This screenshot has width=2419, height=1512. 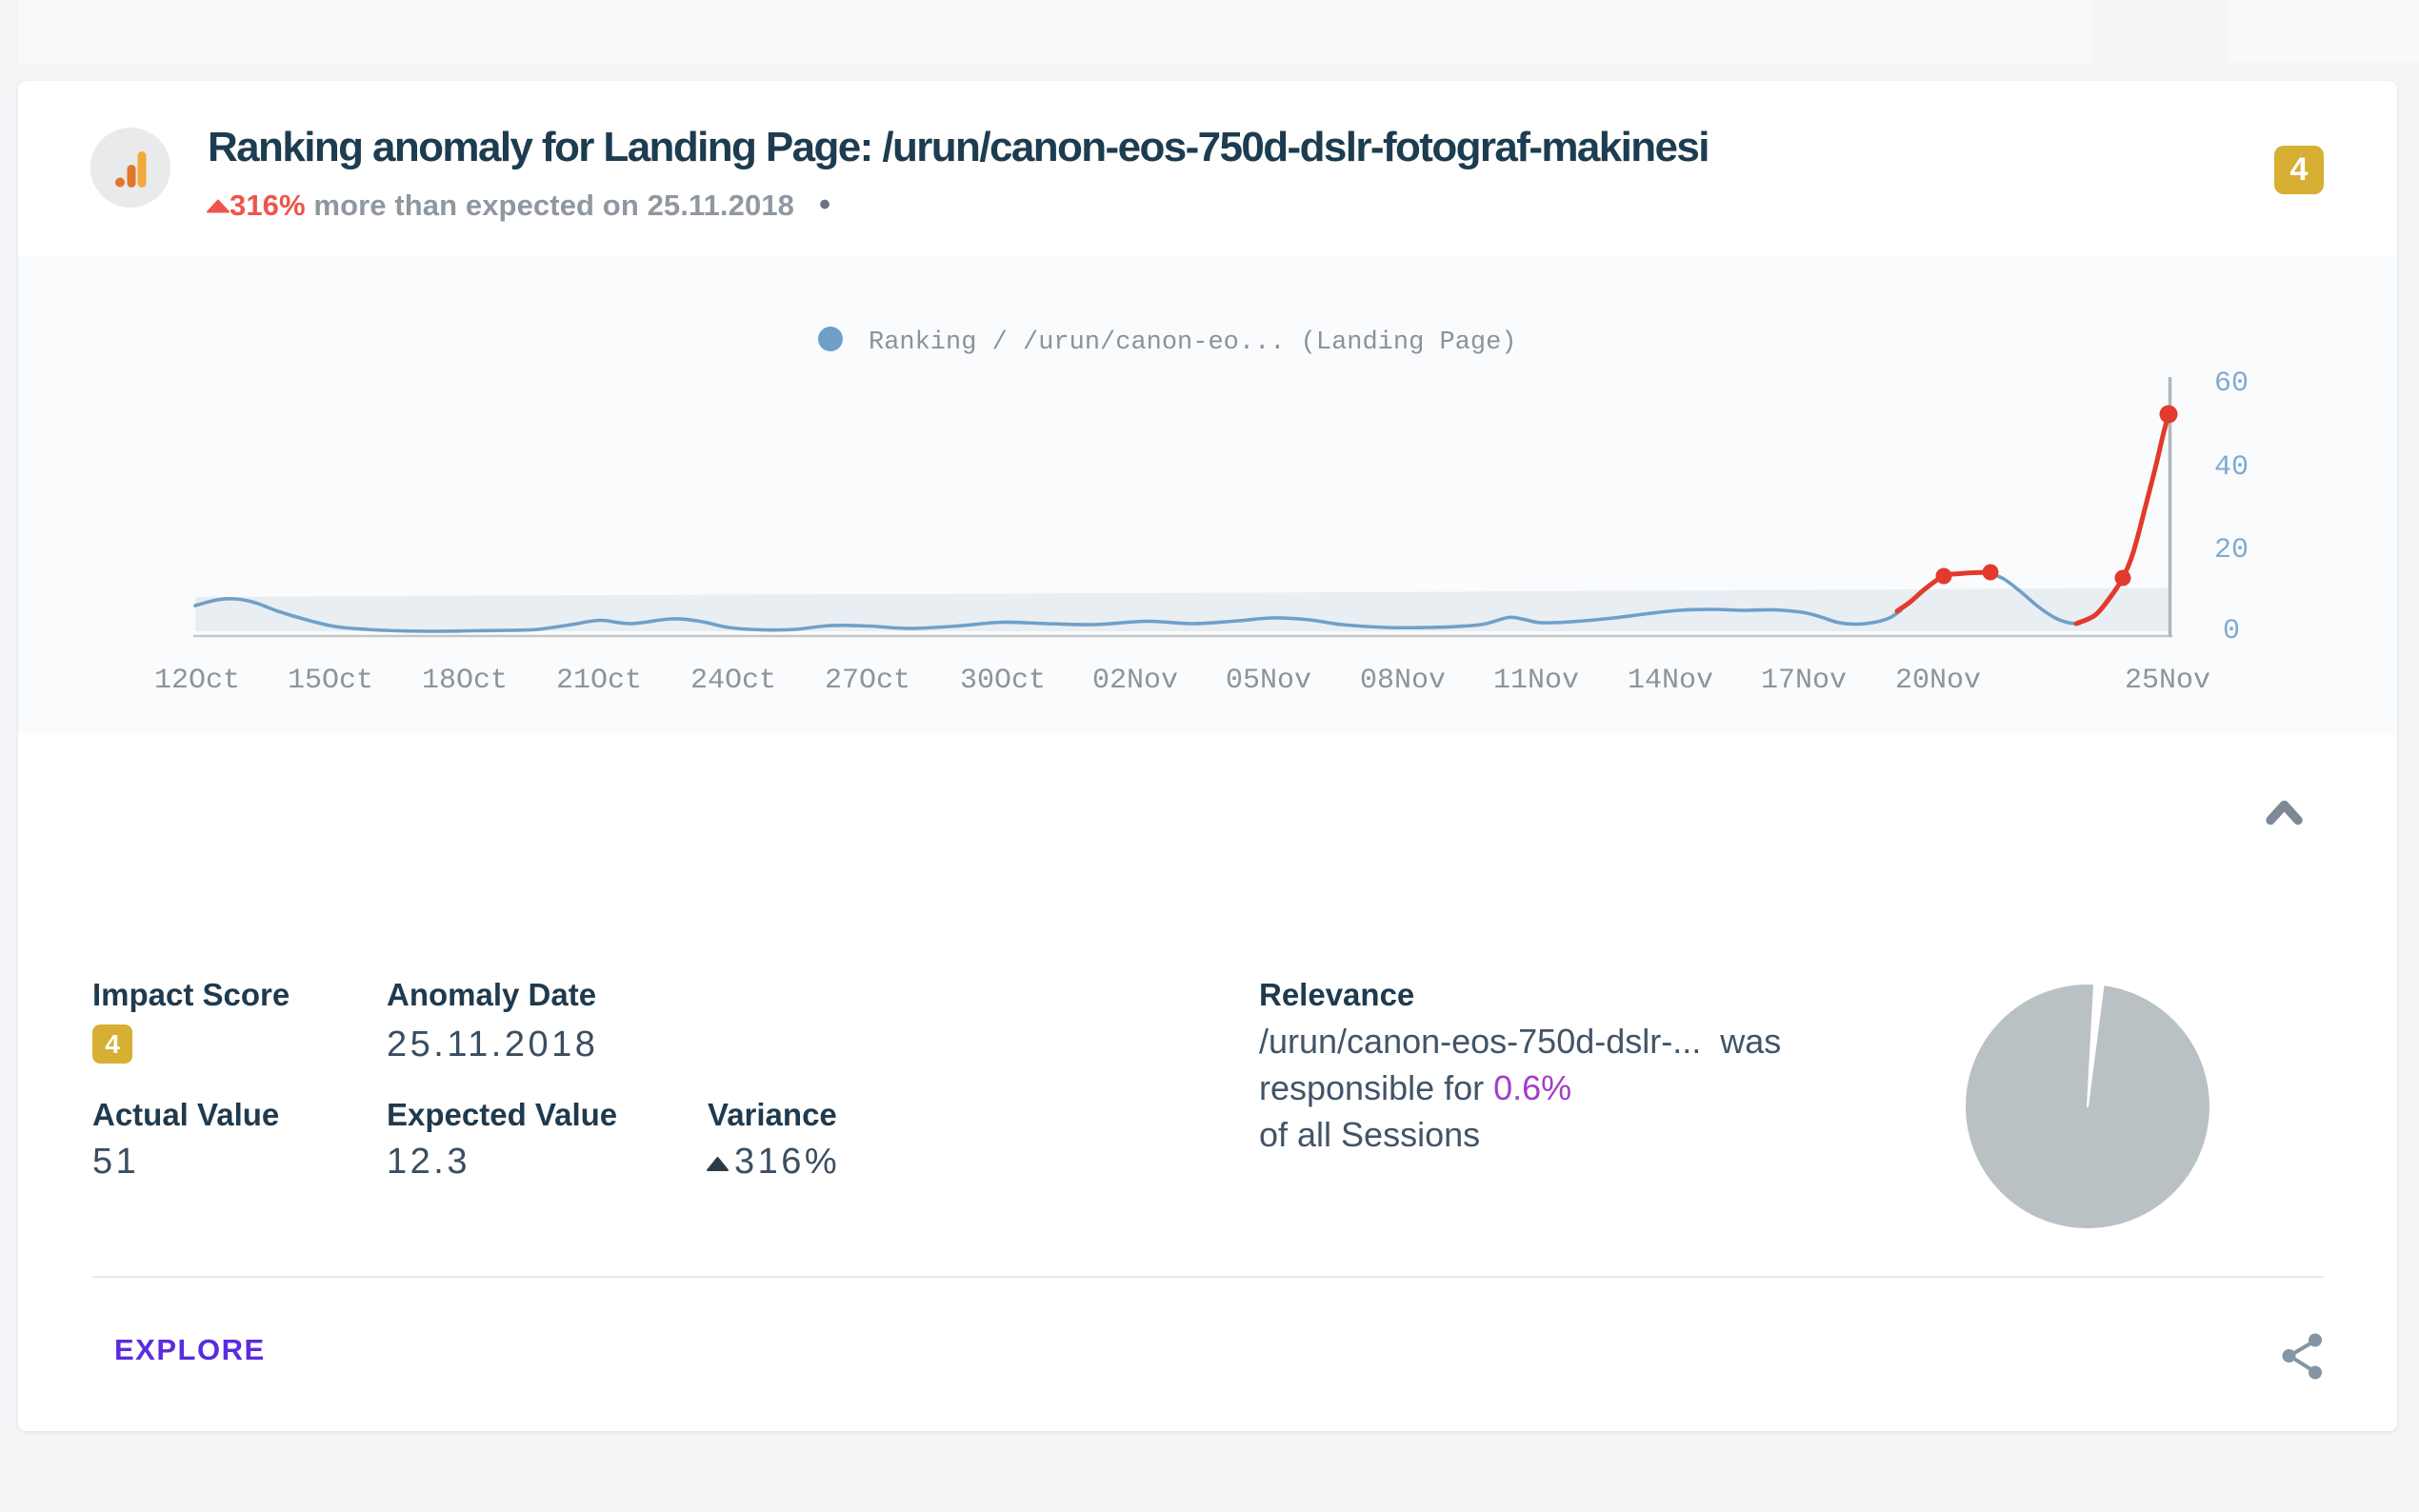 I want to click on svg-text: 05Nov, so click(x=1268, y=681).